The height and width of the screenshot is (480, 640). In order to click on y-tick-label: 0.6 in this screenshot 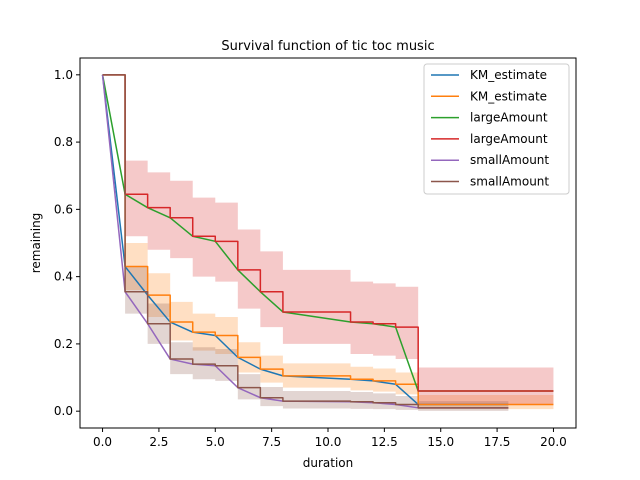, I will do `click(63, 209)`.